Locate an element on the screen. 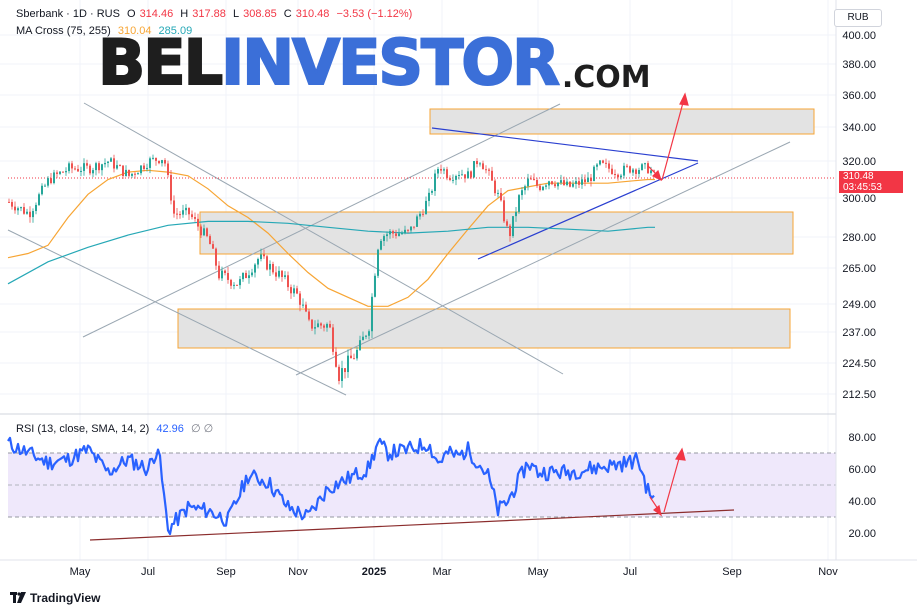 The width and height of the screenshot is (917, 614). y-tick-340.00: 340.00 is located at coordinates (859, 128).